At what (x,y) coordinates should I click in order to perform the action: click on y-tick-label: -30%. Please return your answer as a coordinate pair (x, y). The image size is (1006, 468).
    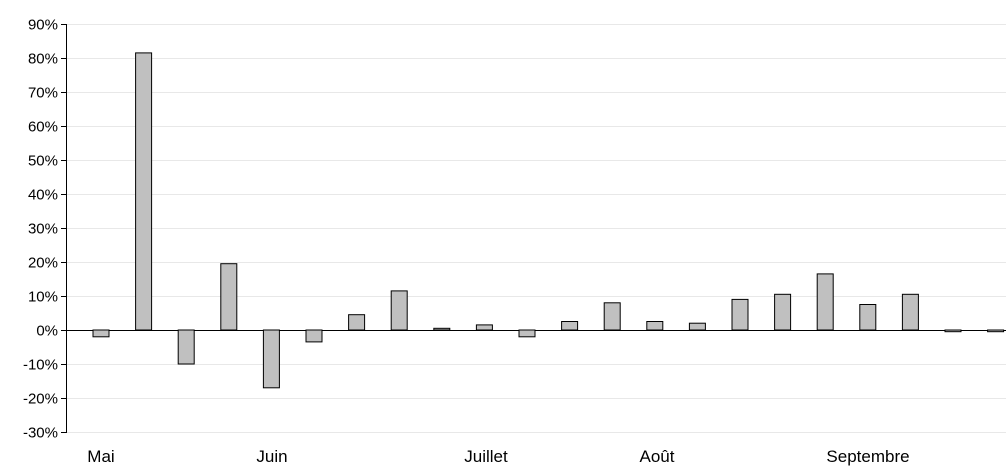
    Looking at the image, I should click on (40, 433).